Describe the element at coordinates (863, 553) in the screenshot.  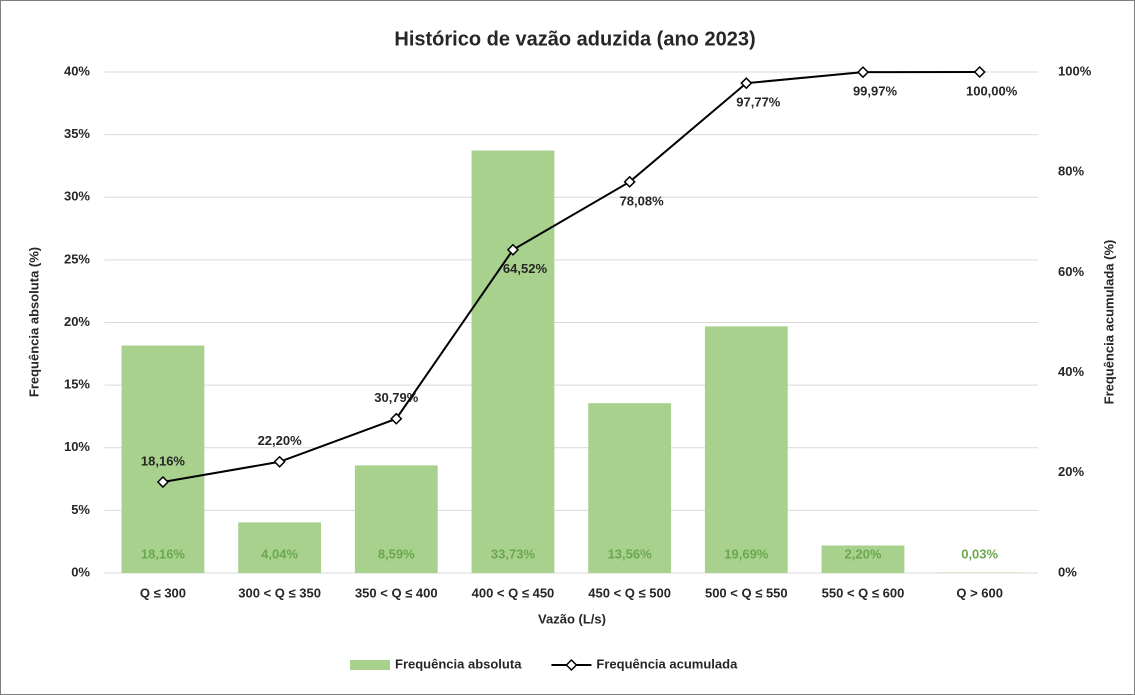
I see `bar-value-label: 2,20%` at that location.